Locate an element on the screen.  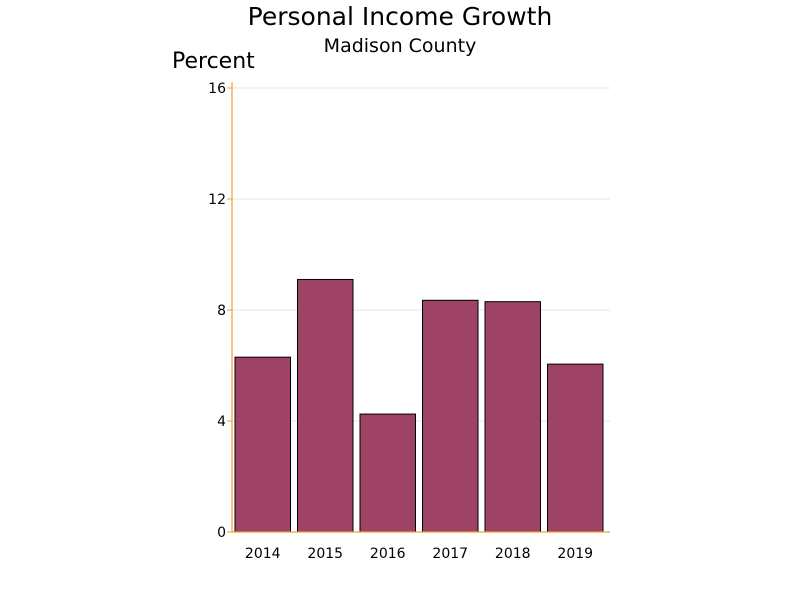
x-tick-label: 2014 is located at coordinates (263, 554).